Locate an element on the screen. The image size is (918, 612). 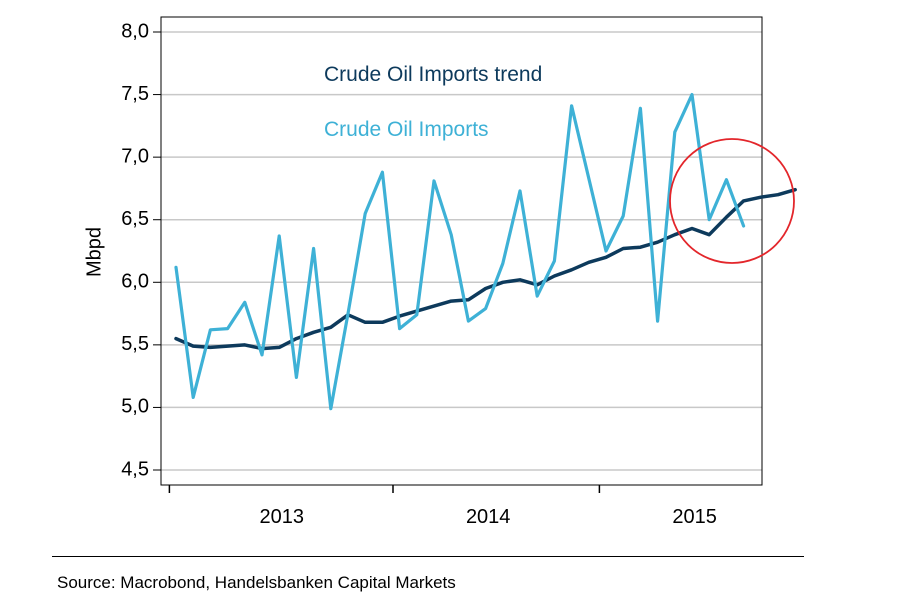
y-tick-label-7: 8,0 is located at coordinates (135, 31).